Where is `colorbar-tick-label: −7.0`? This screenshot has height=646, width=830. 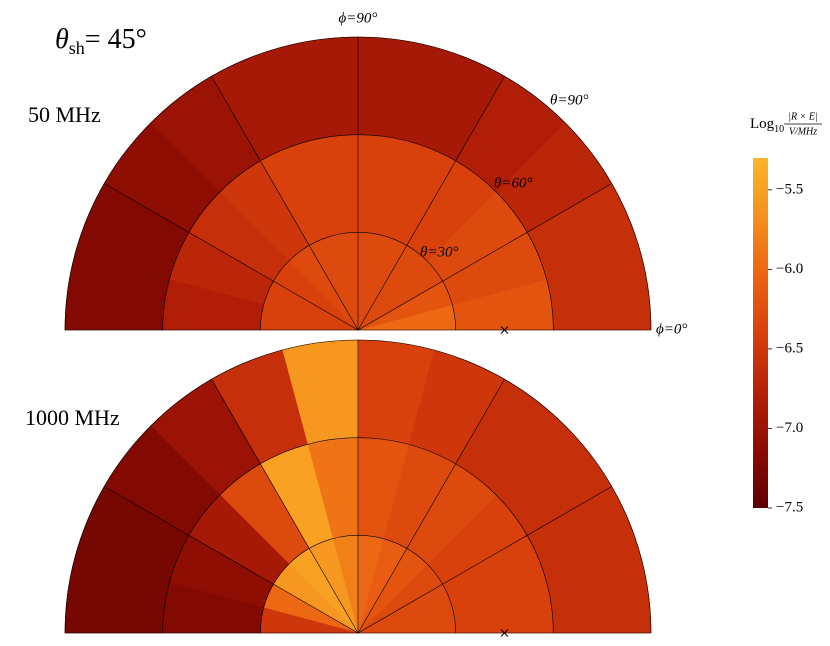 colorbar-tick-label: −7.0 is located at coordinates (789, 428).